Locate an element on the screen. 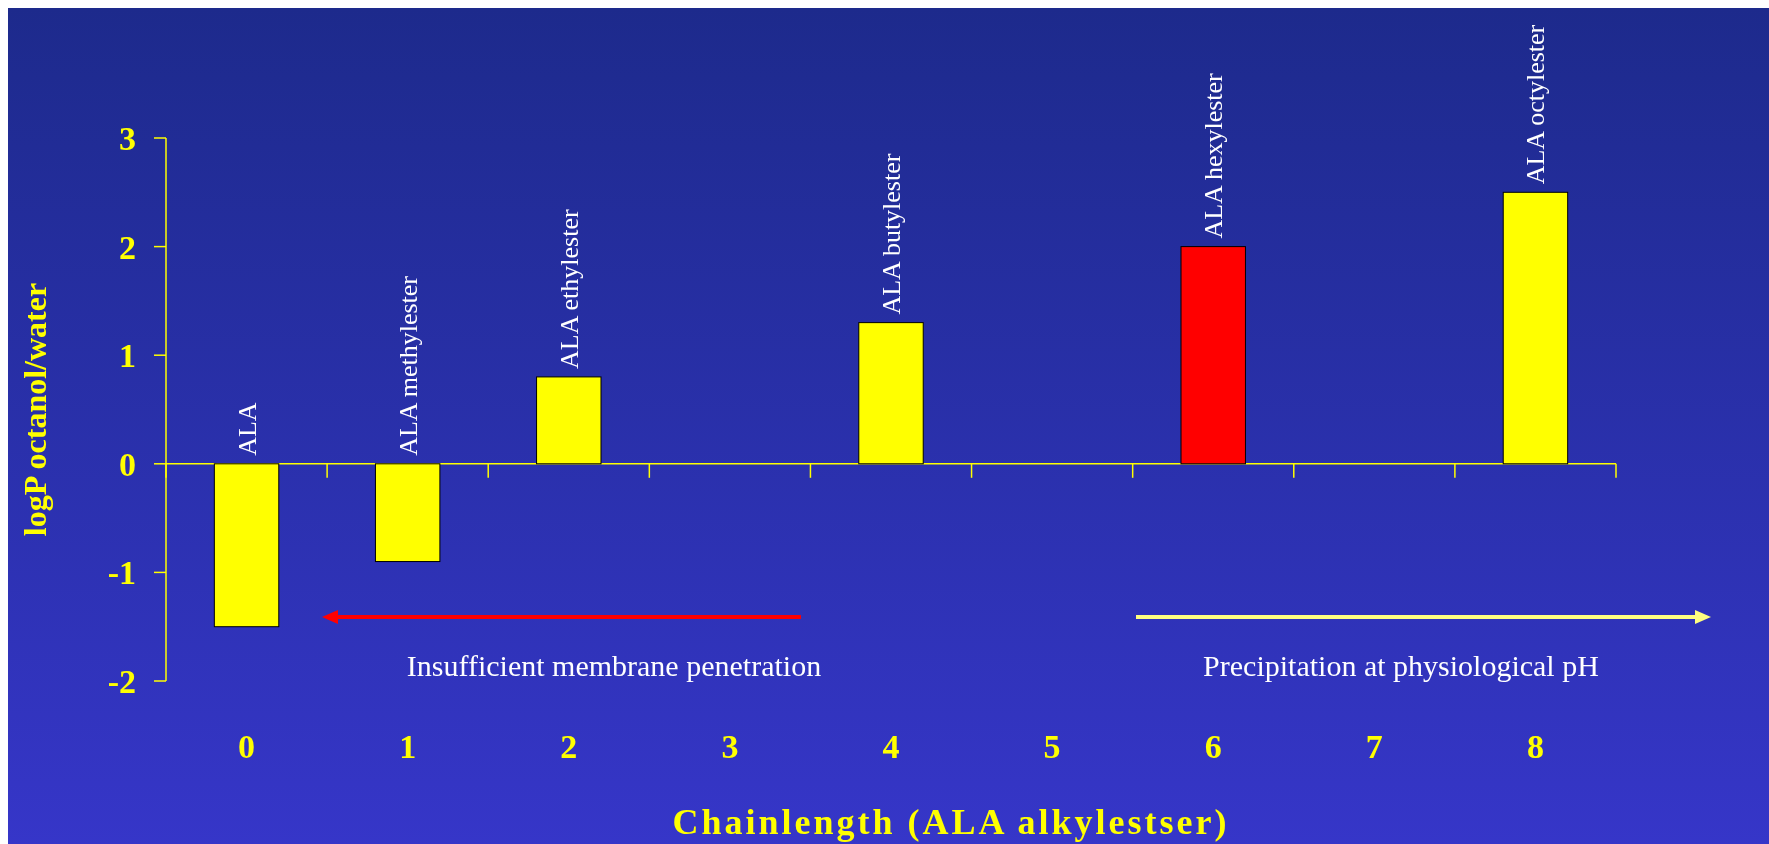 This screenshot has height=844, width=1769. y-tick-label: -2 is located at coordinates (121, 681).